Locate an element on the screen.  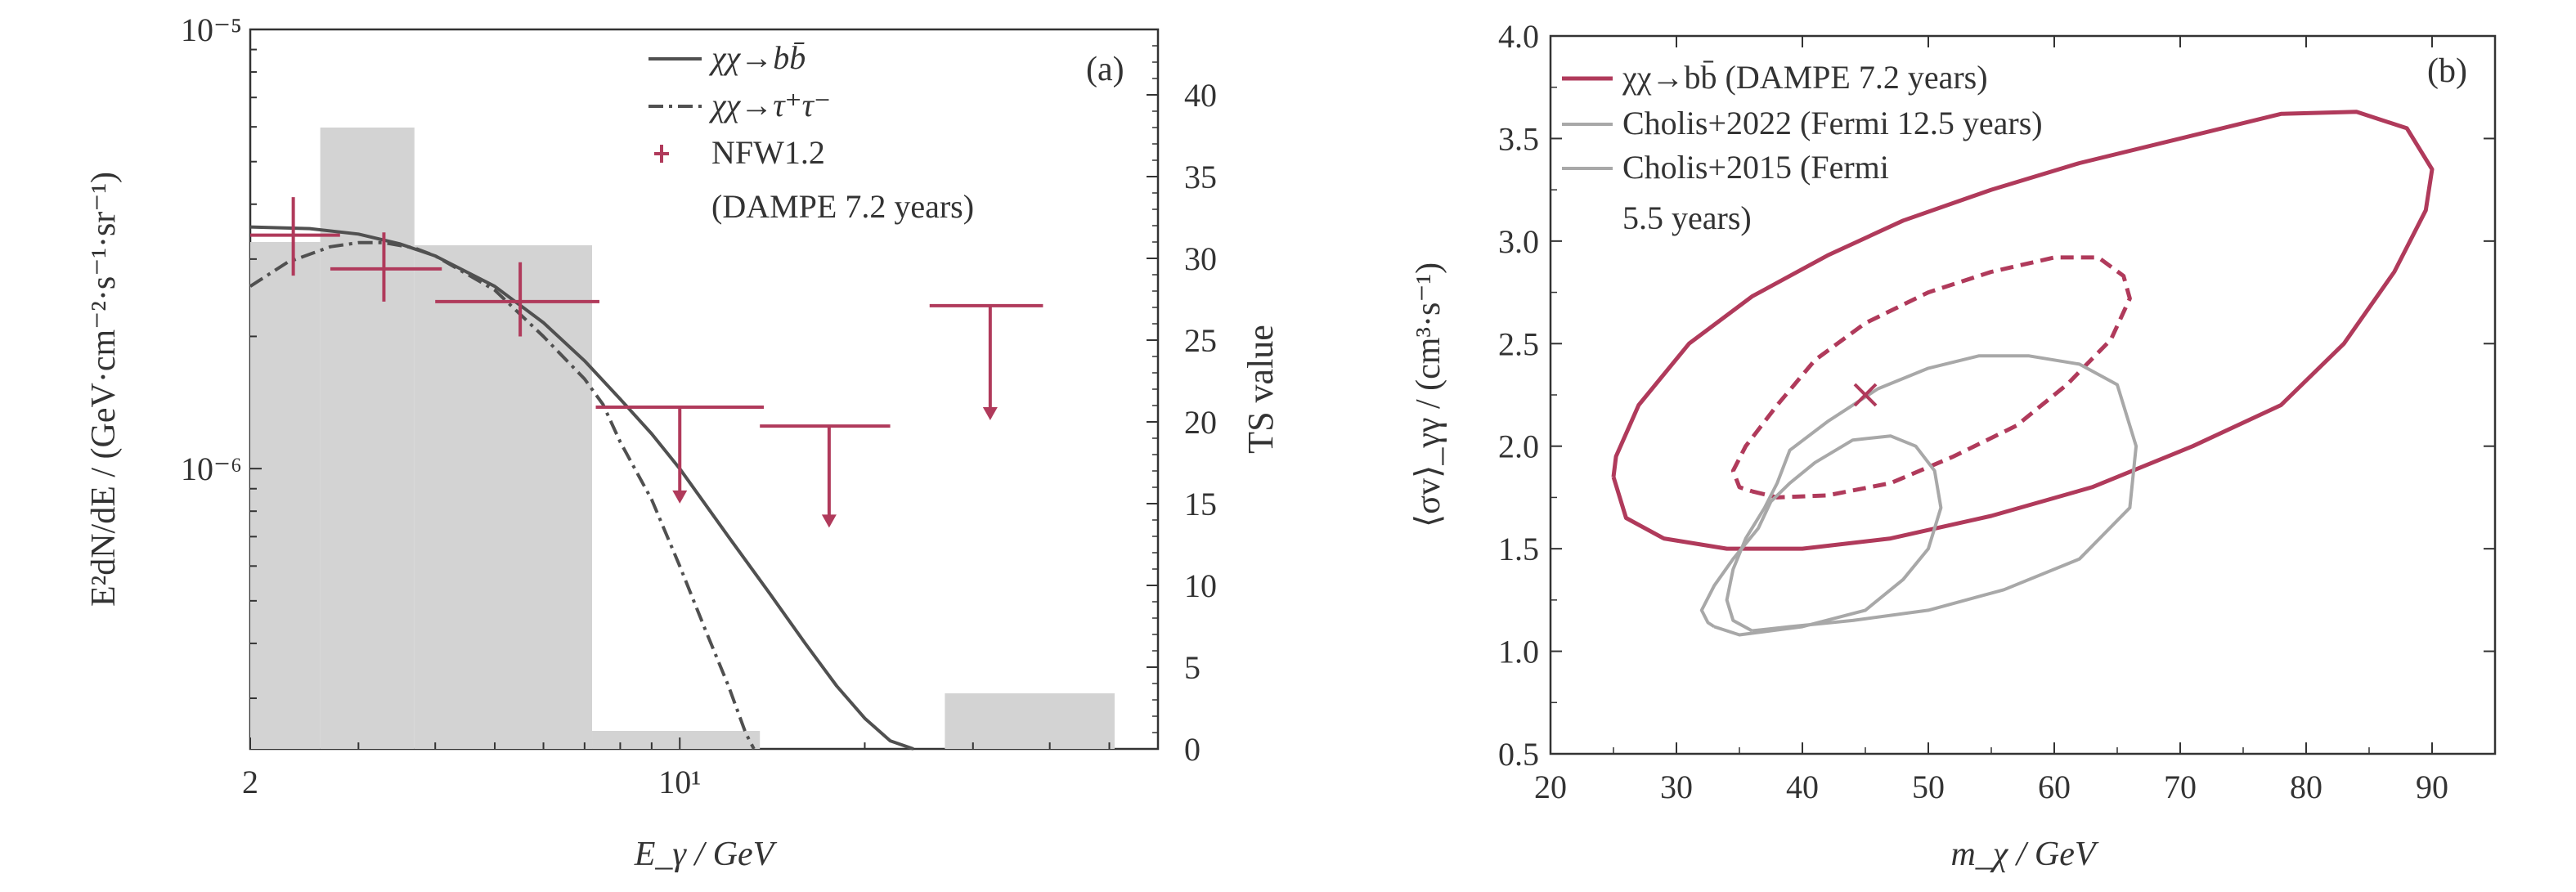
legend-nfw-label: NFW1.2 is located at coordinates (768, 152).